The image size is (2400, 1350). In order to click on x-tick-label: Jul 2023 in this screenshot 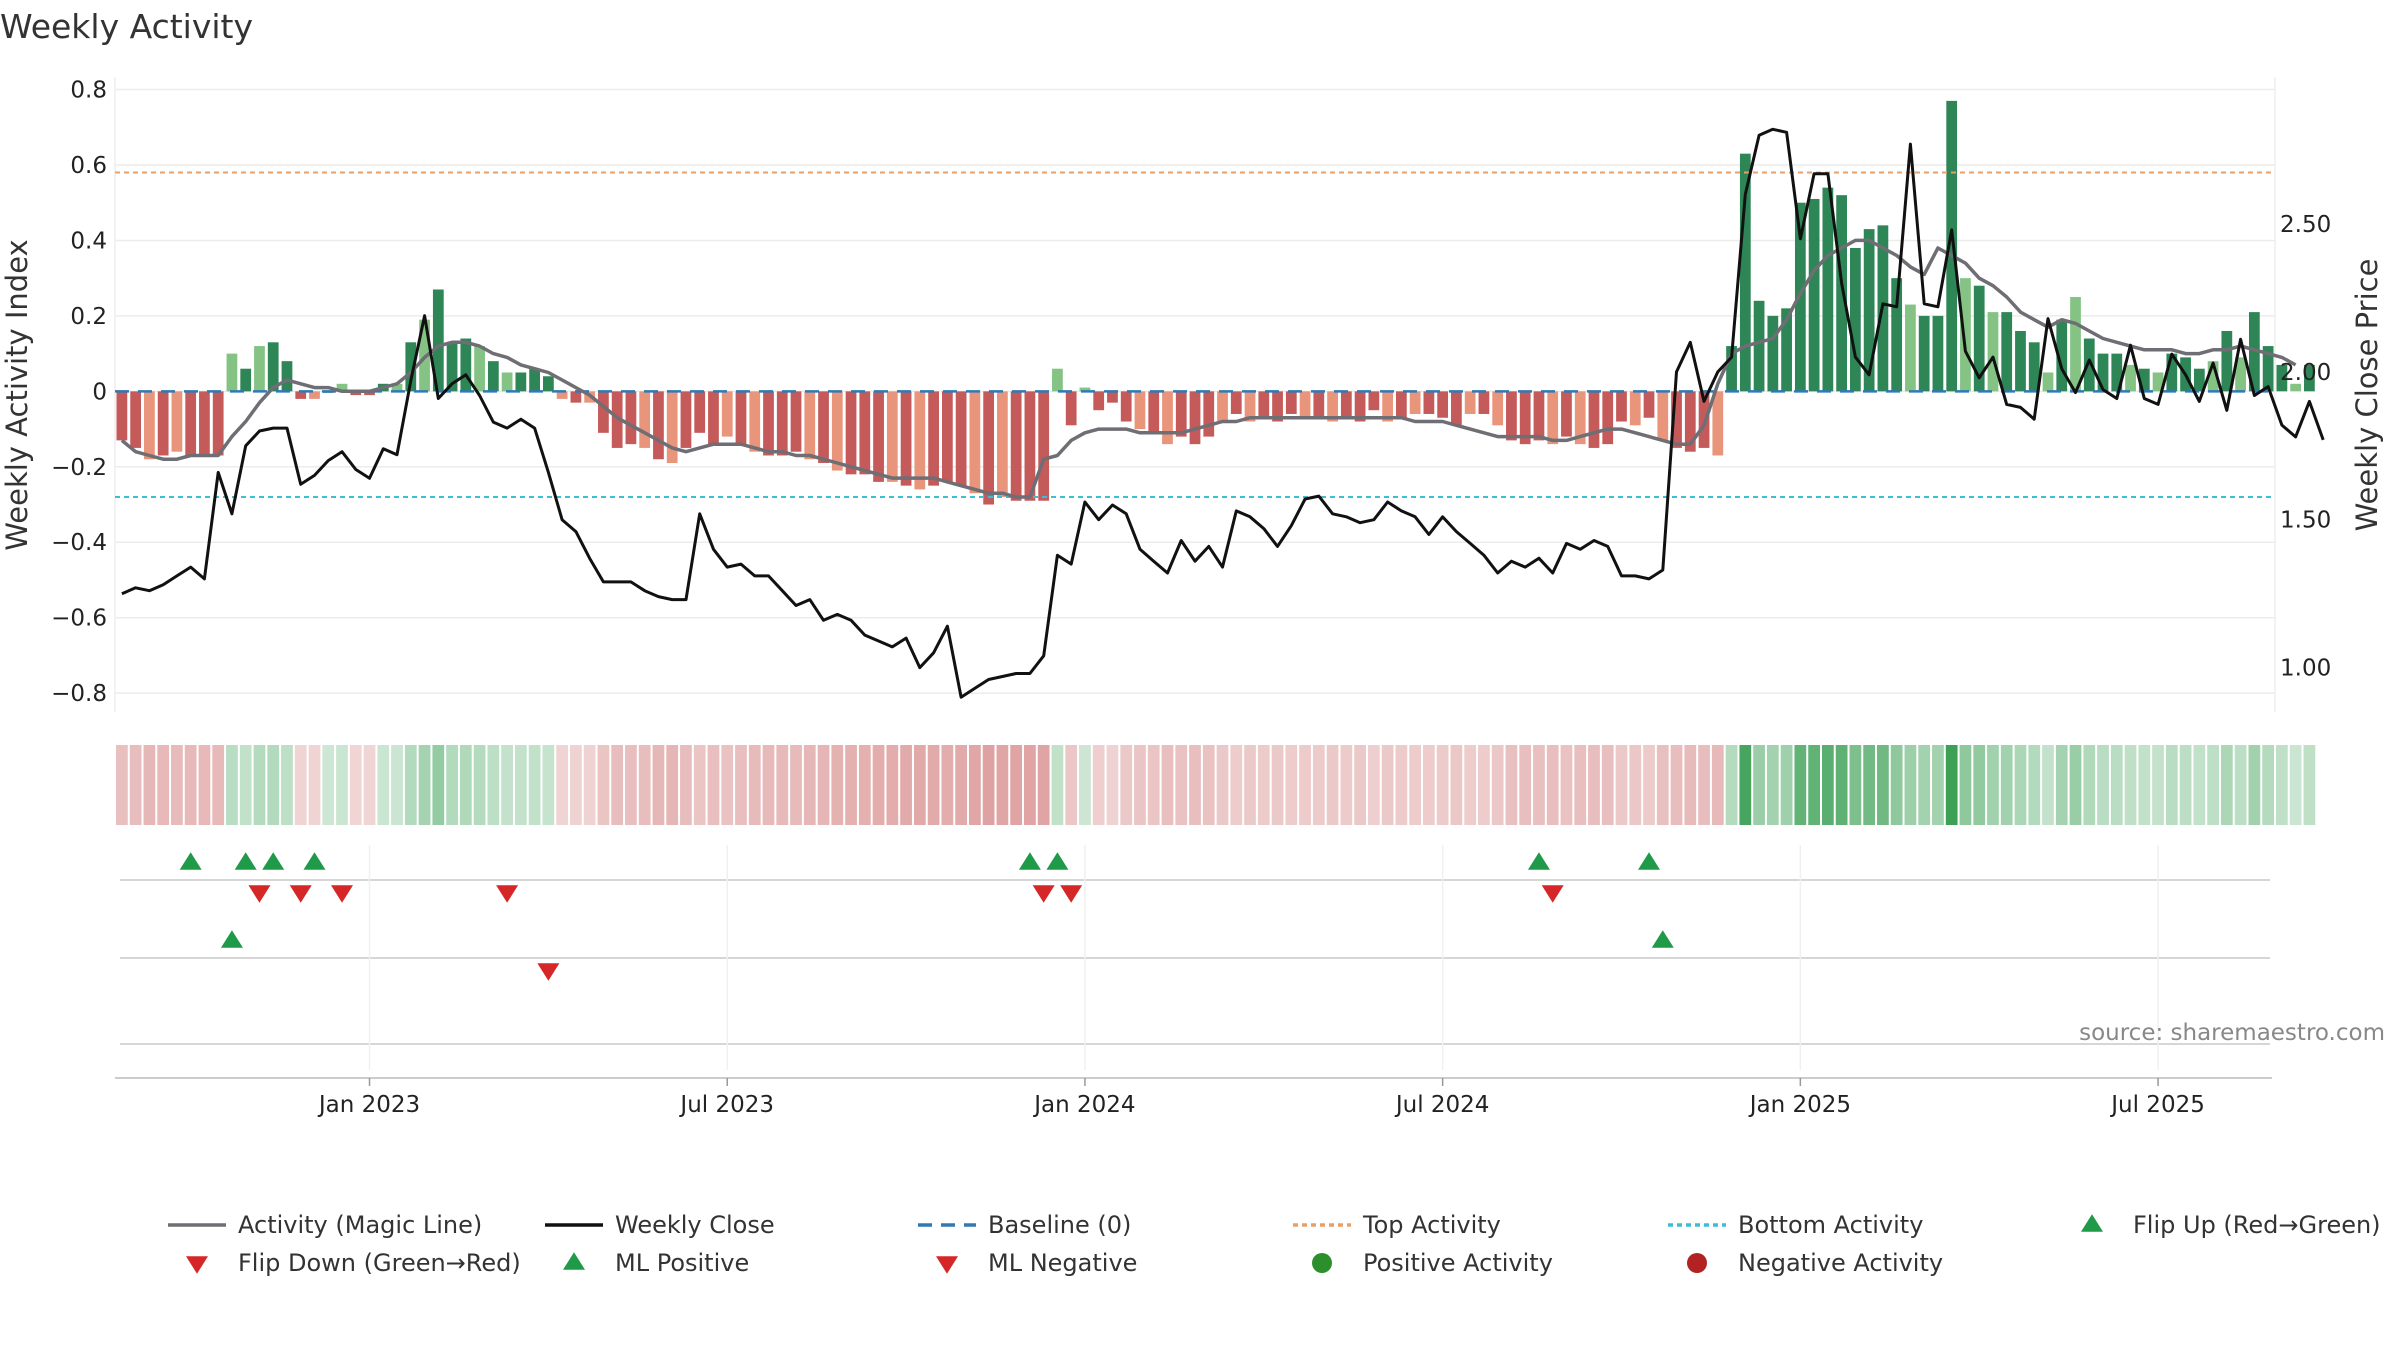, I will do `click(726, 1105)`.